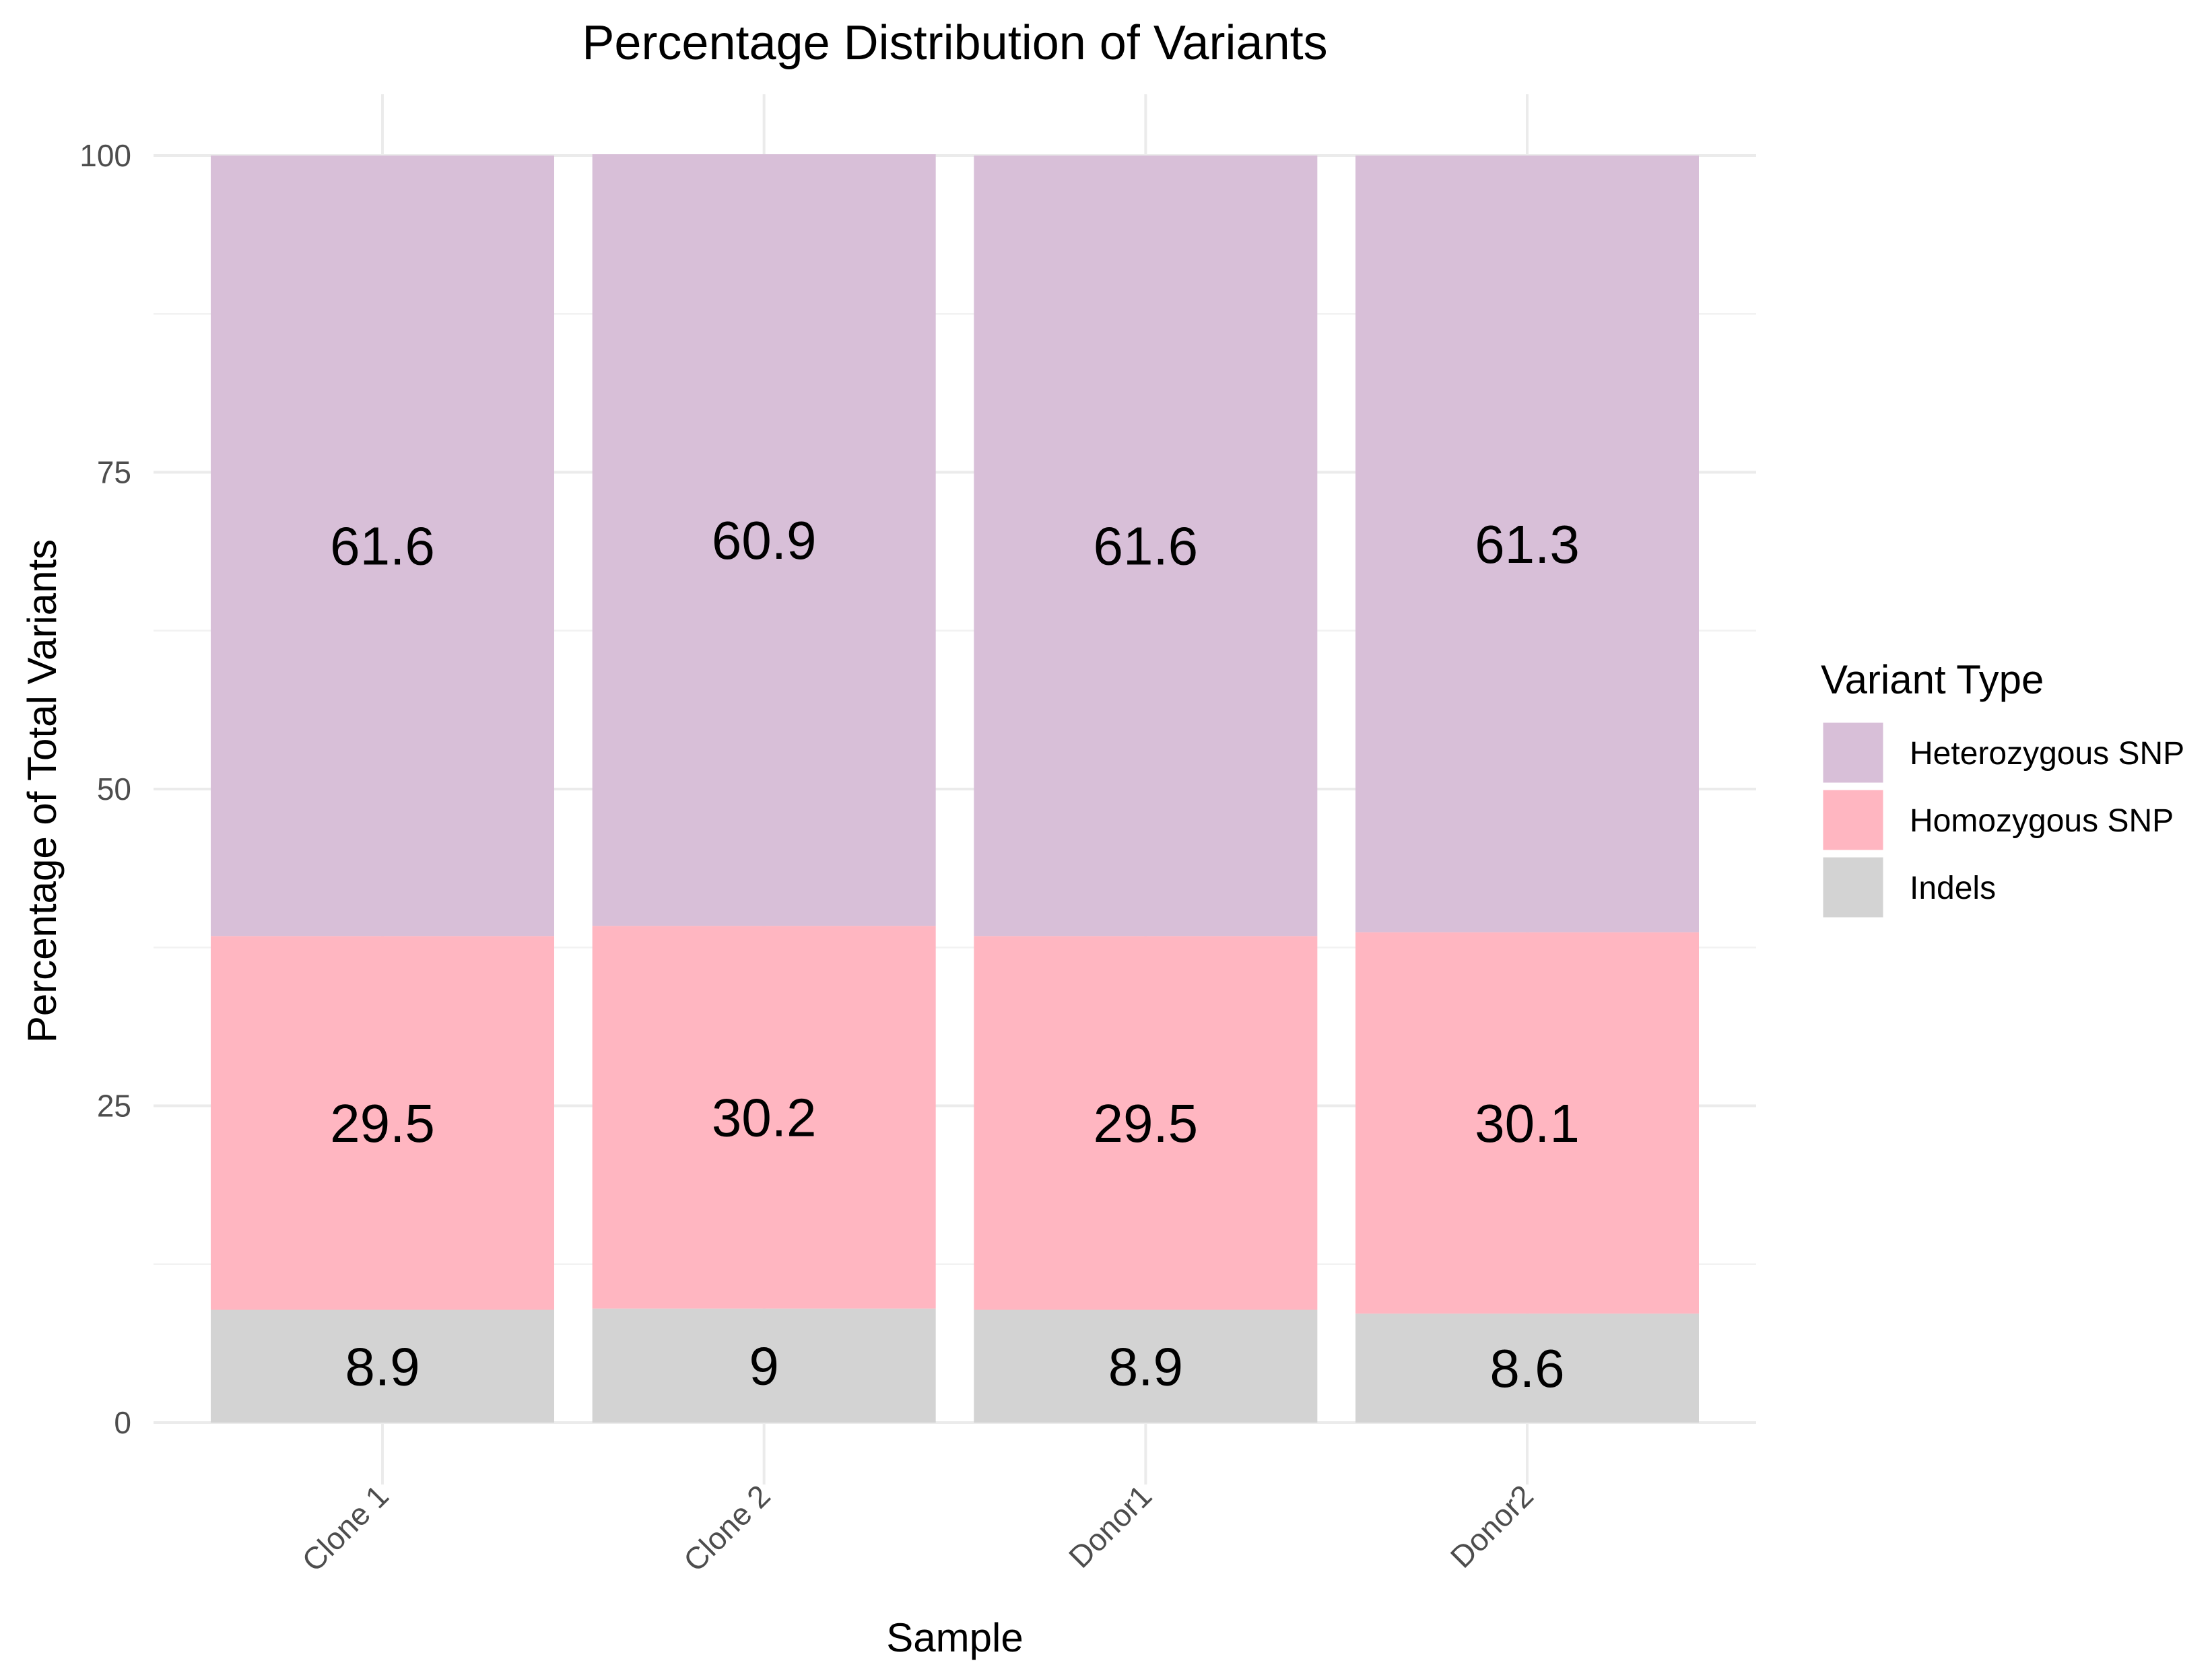  I want to click on bar-donor1-heterozygous-snp, so click(1146, 546).